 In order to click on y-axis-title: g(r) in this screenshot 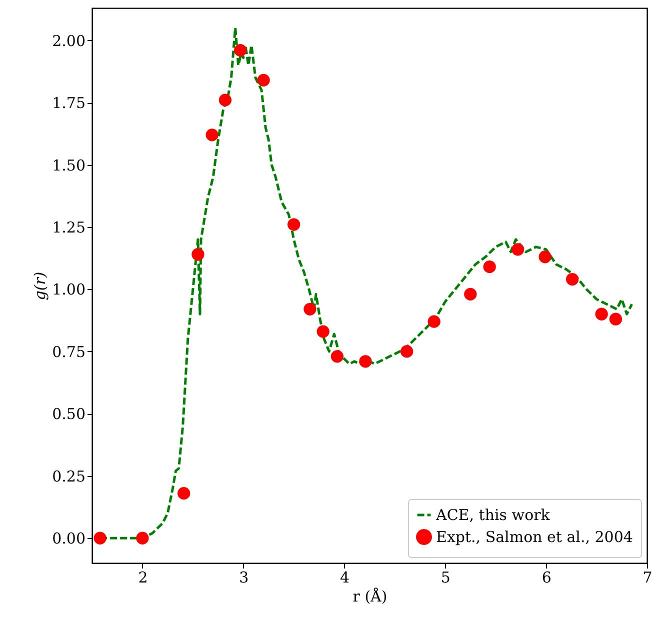, I will do `click(40, 286)`.